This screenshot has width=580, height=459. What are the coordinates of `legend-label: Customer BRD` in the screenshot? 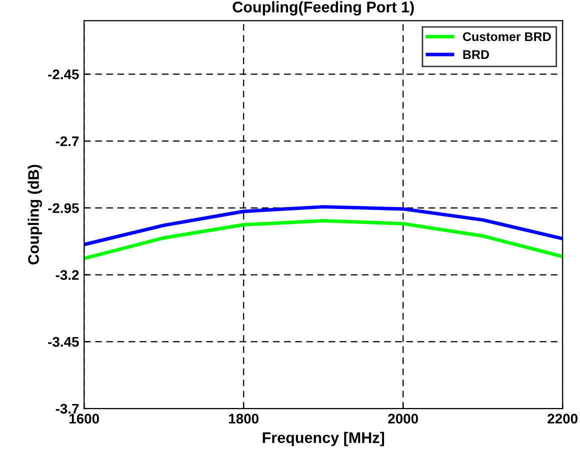 It's located at (506, 37).